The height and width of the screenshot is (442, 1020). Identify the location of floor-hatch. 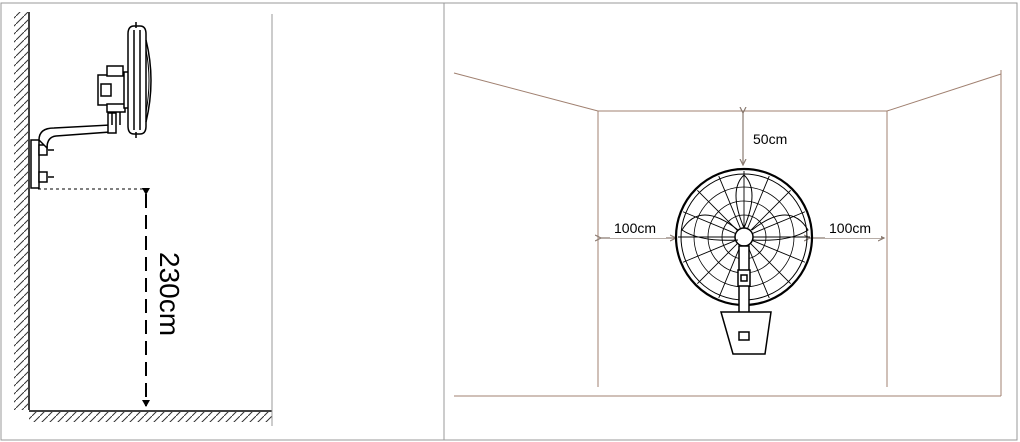
(150, 416).